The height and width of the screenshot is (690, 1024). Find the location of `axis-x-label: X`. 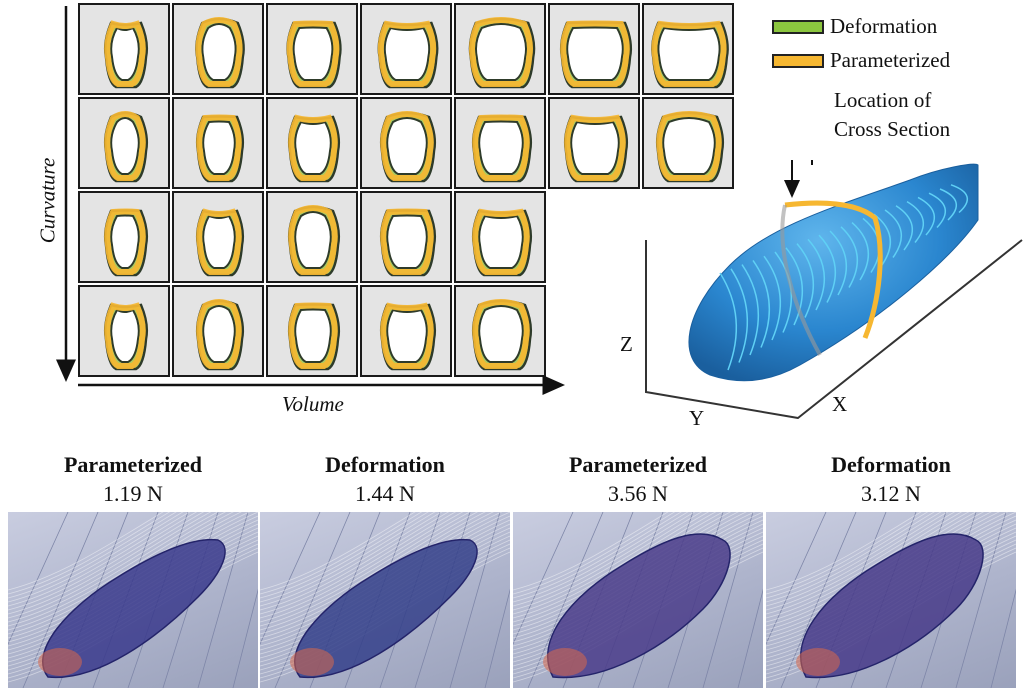

axis-x-label: X is located at coordinates (840, 404).